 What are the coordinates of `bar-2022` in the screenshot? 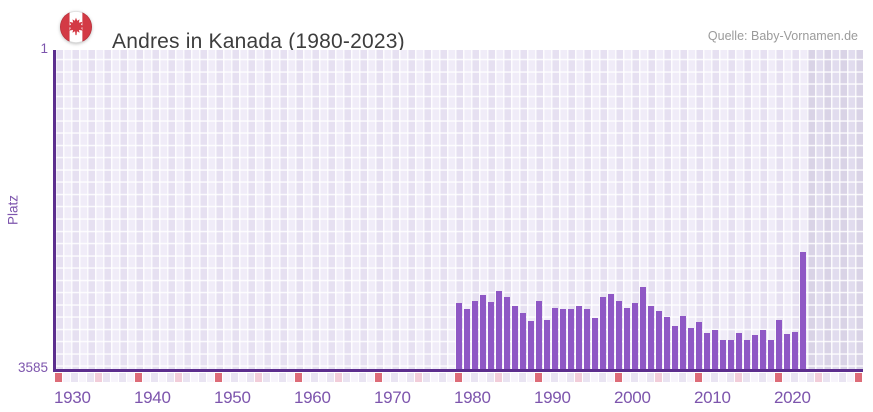 It's located at (795, 350).